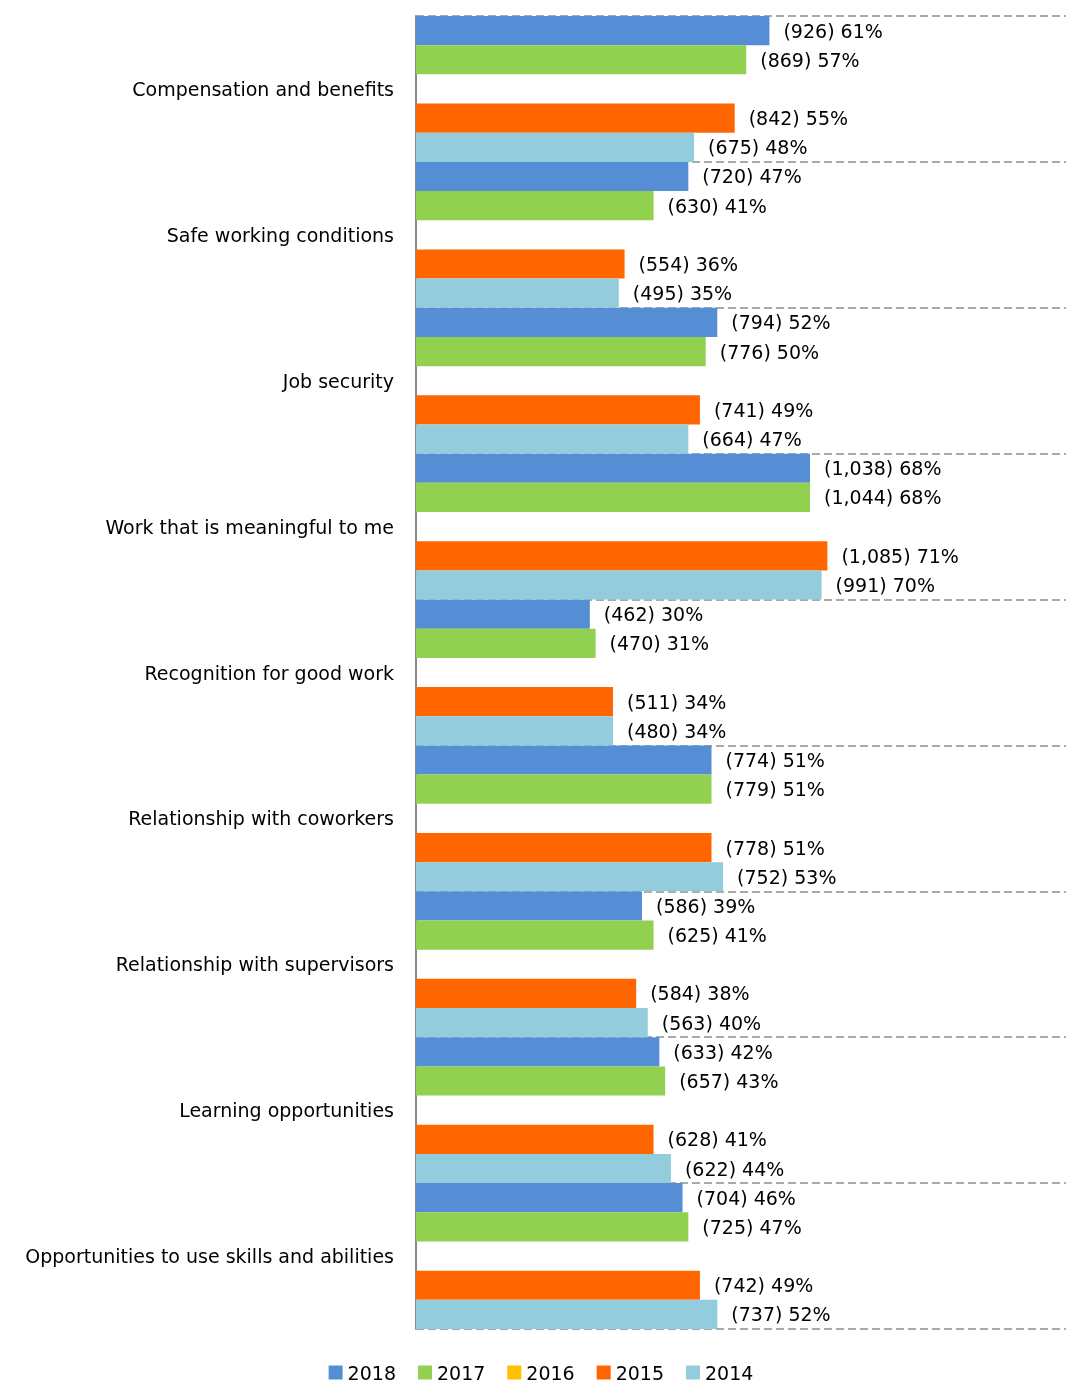  What do you see at coordinates (653, 614) in the screenshot?
I see `data-label: (462) 30%` at bounding box center [653, 614].